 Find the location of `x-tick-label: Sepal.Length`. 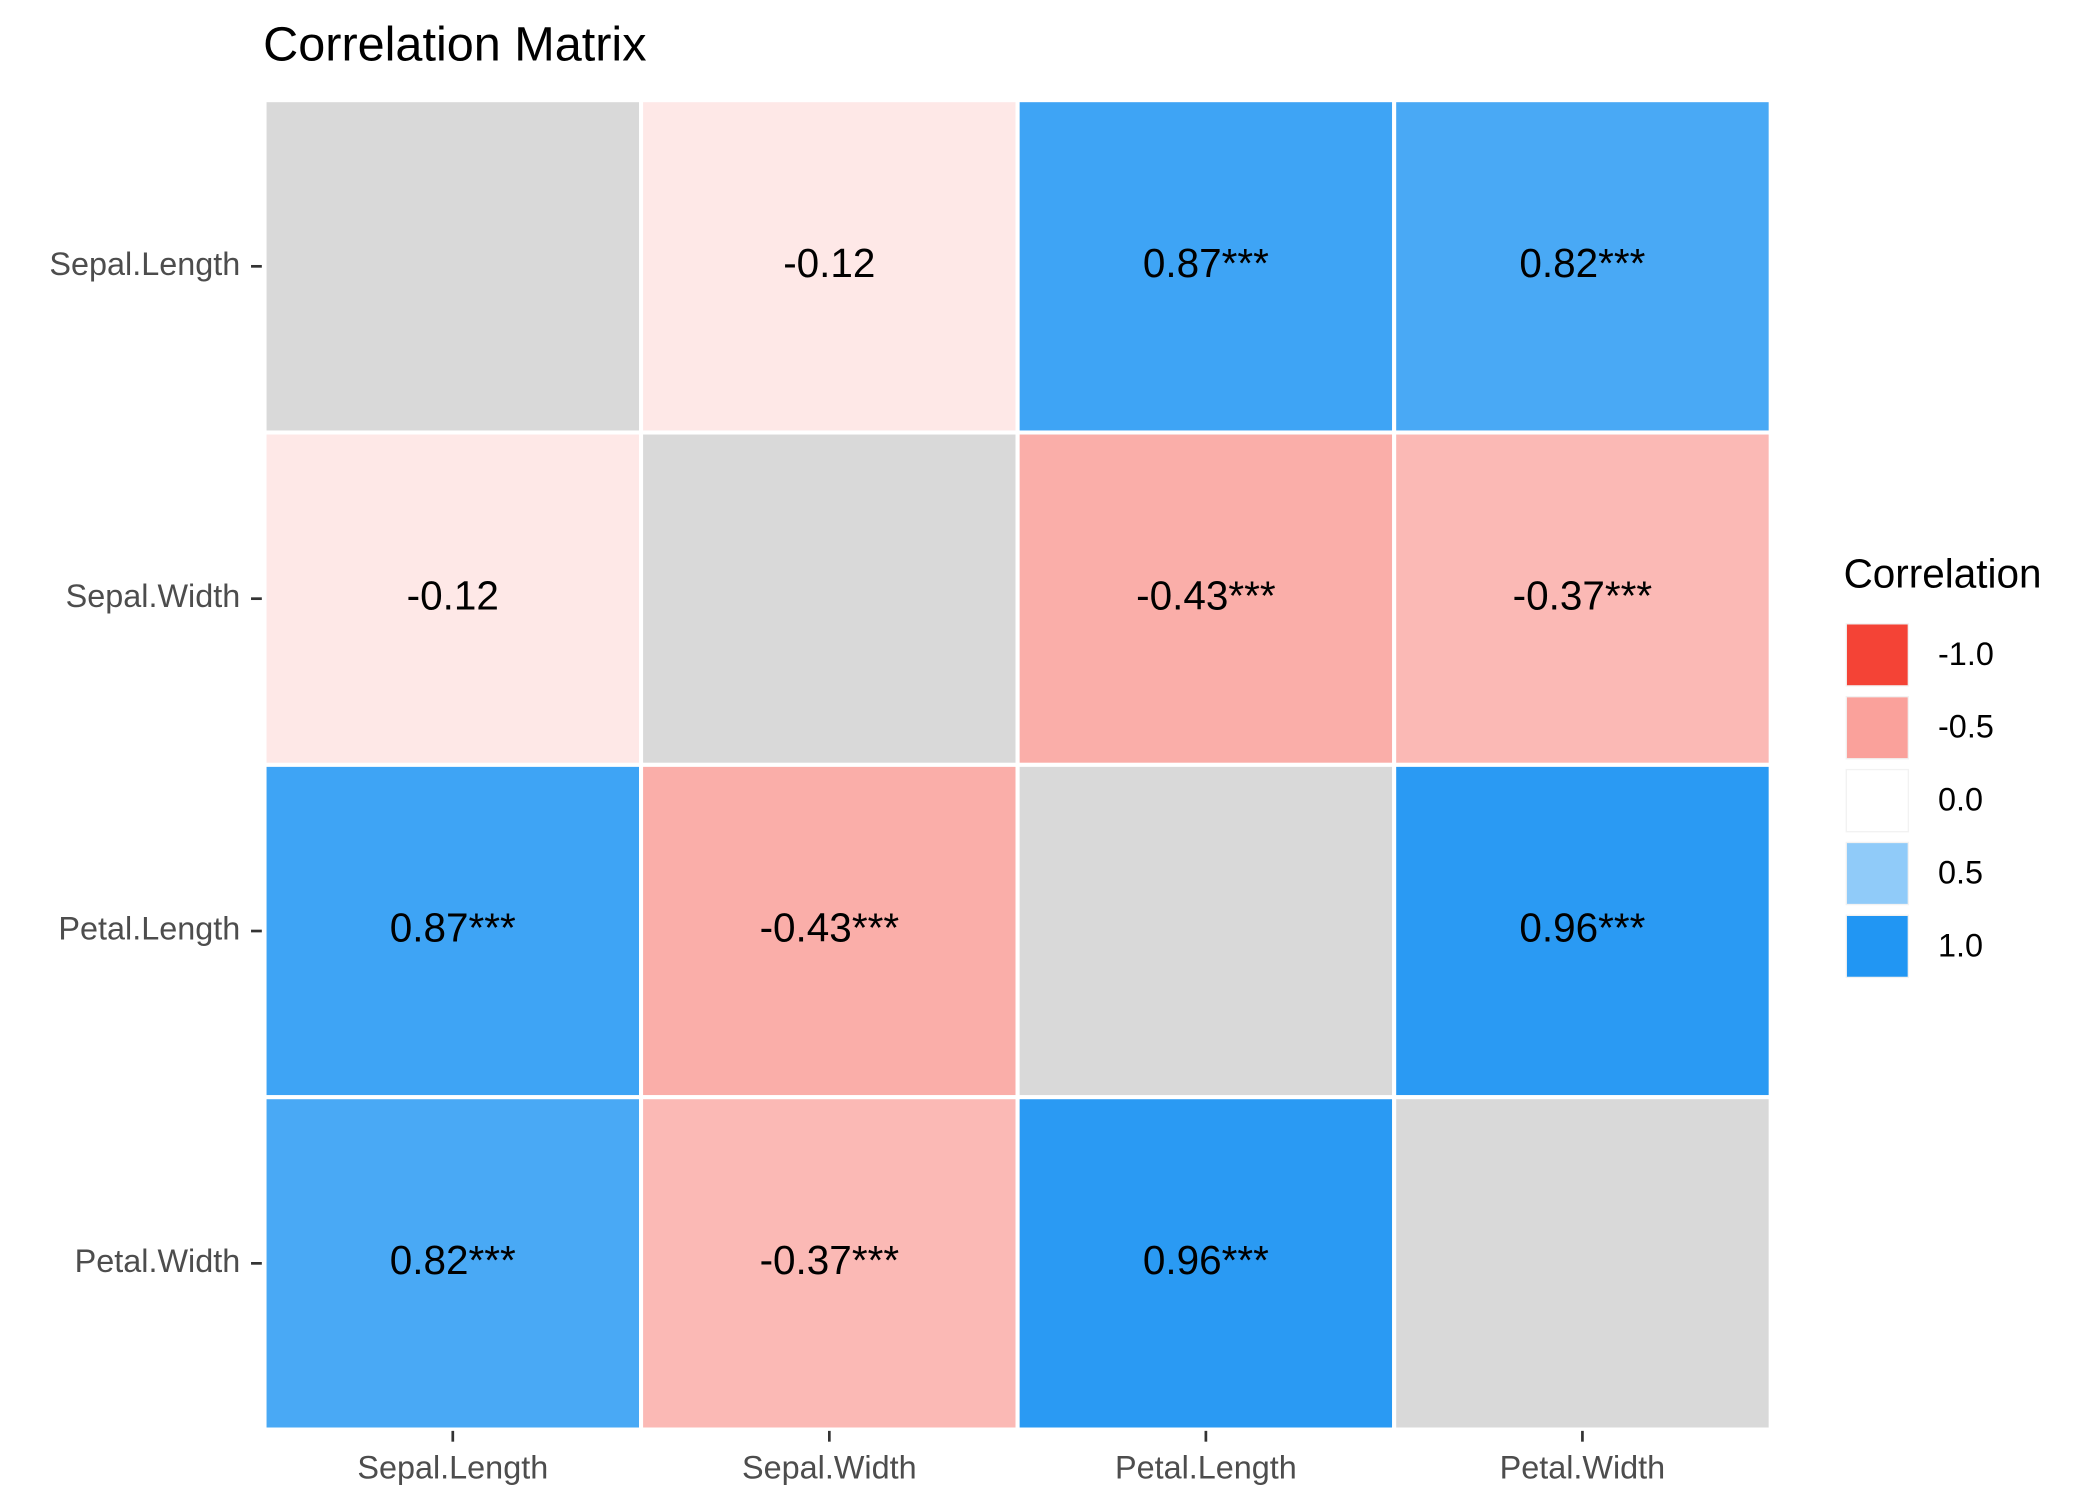

x-tick-label: Sepal.Length is located at coordinates (452, 1468).